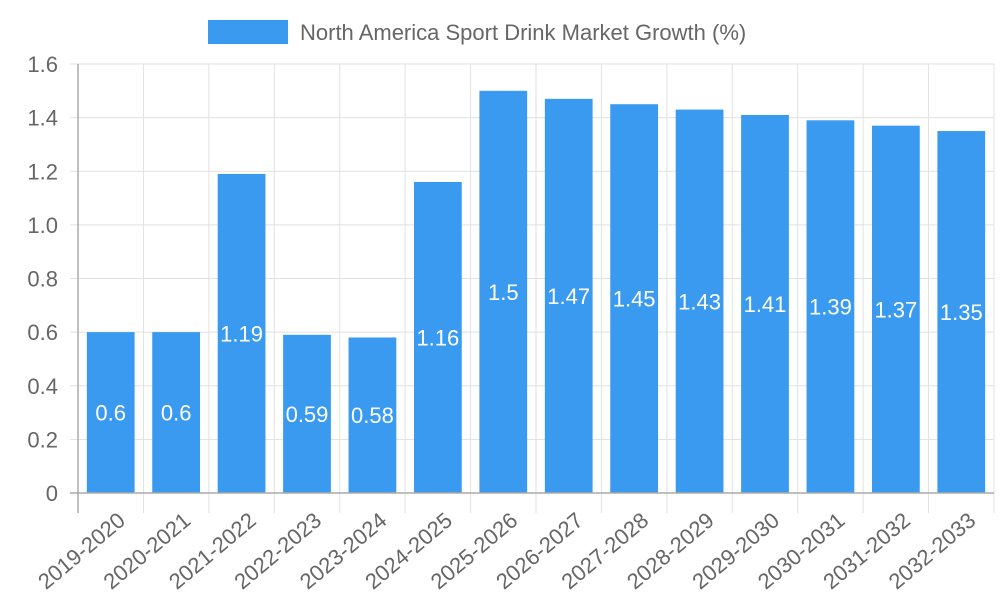 This screenshot has height=600, width=1000. I want to click on bar-value-label: 1.45, so click(634, 299).